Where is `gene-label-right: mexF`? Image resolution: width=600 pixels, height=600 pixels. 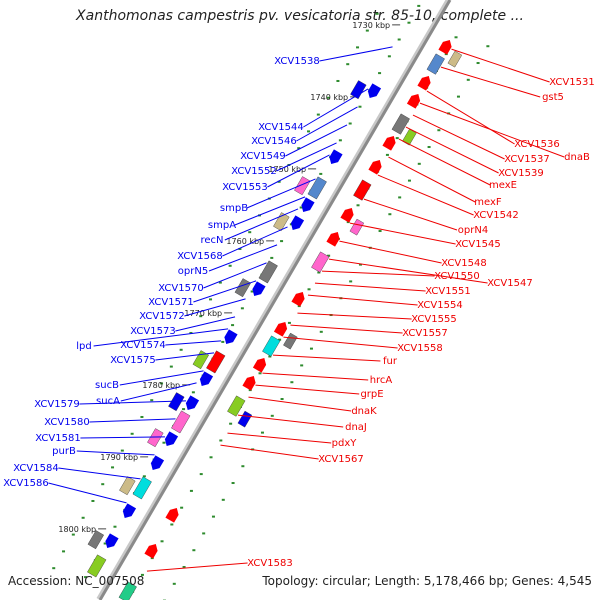 gene-label-right: mexF is located at coordinates (488, 202).